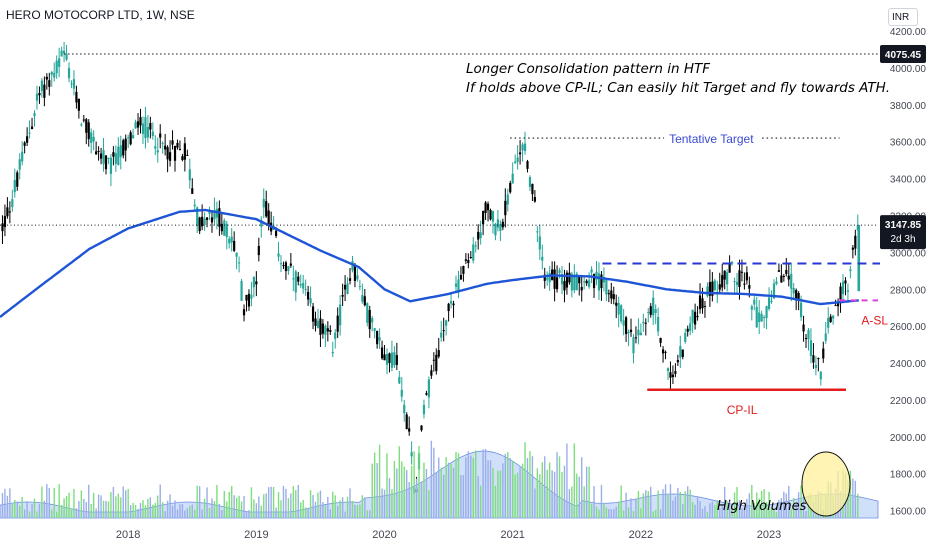 The width and height of the screenshot is (932, 550). What do you see at coordinates (588, 69) in the screenshot?
I see `analysis-note-line-1: Longer Consolidation pattern in HTF` at bounding box center [588, 69].